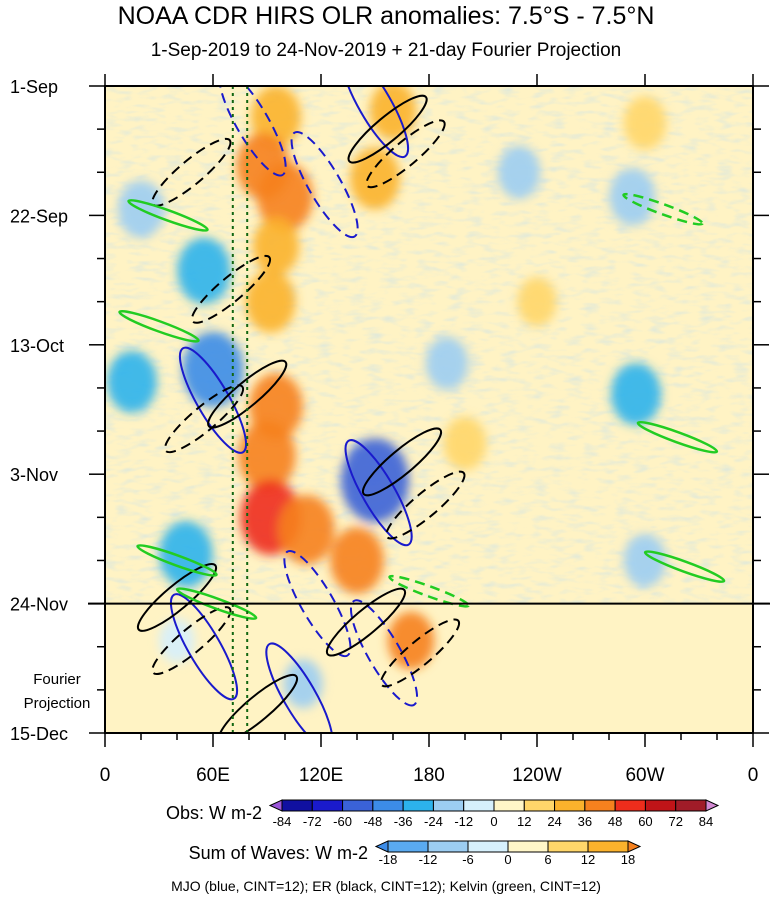 This screenshot has width=772, height=900. What do you see at coordinates (706, 821) in the screenshot?
I see `colorbar-tick-label: 84` at bounding box center [706, 821].